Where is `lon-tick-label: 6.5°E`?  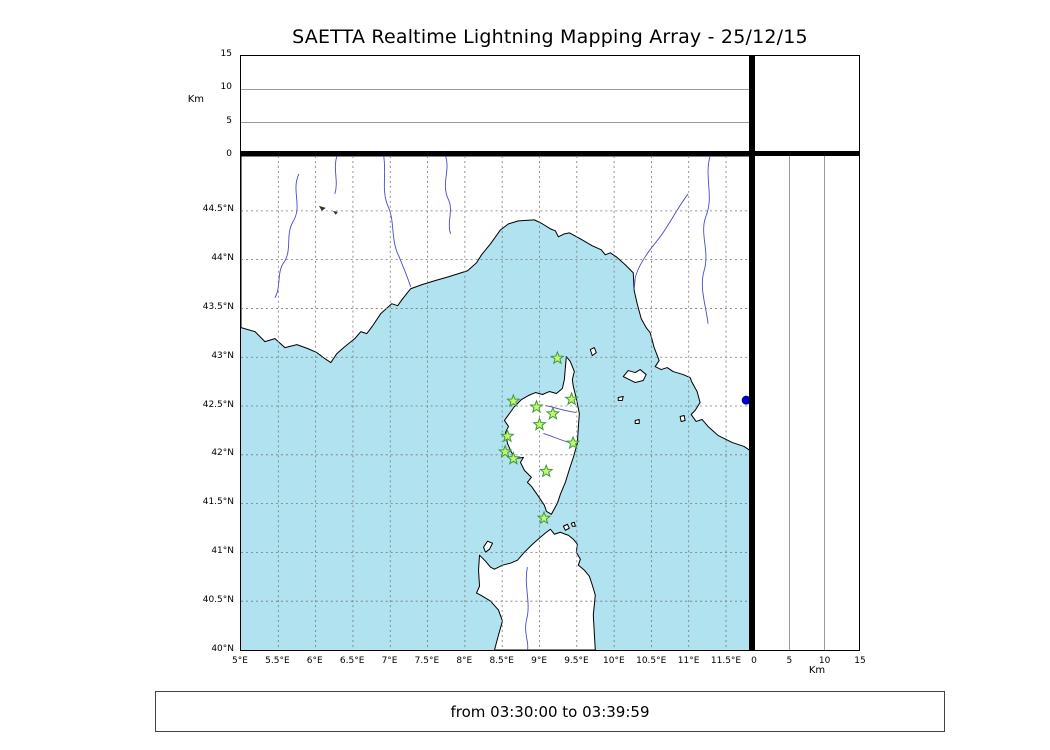 lon-tick-label: 6.5°E is located at coordinates (352, 661).